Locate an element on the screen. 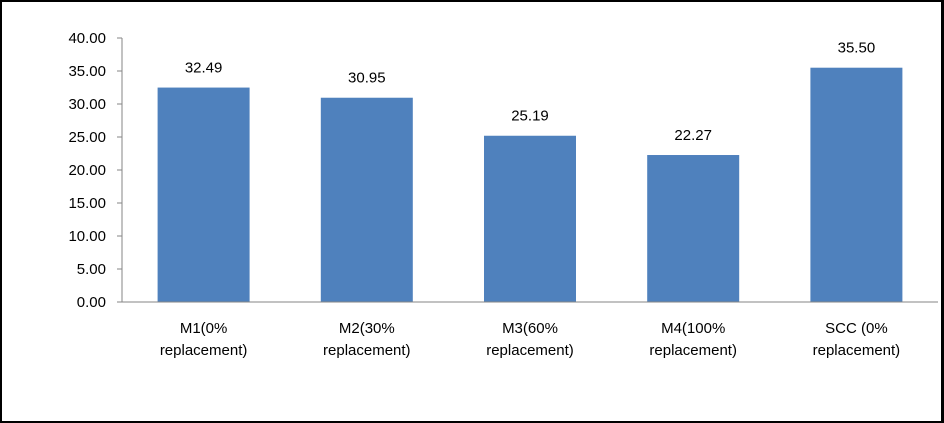 Image resolution: width=944 pixels, height=423 pixels. y-tick-label: 30.00 is located at coordinates (87, 104).